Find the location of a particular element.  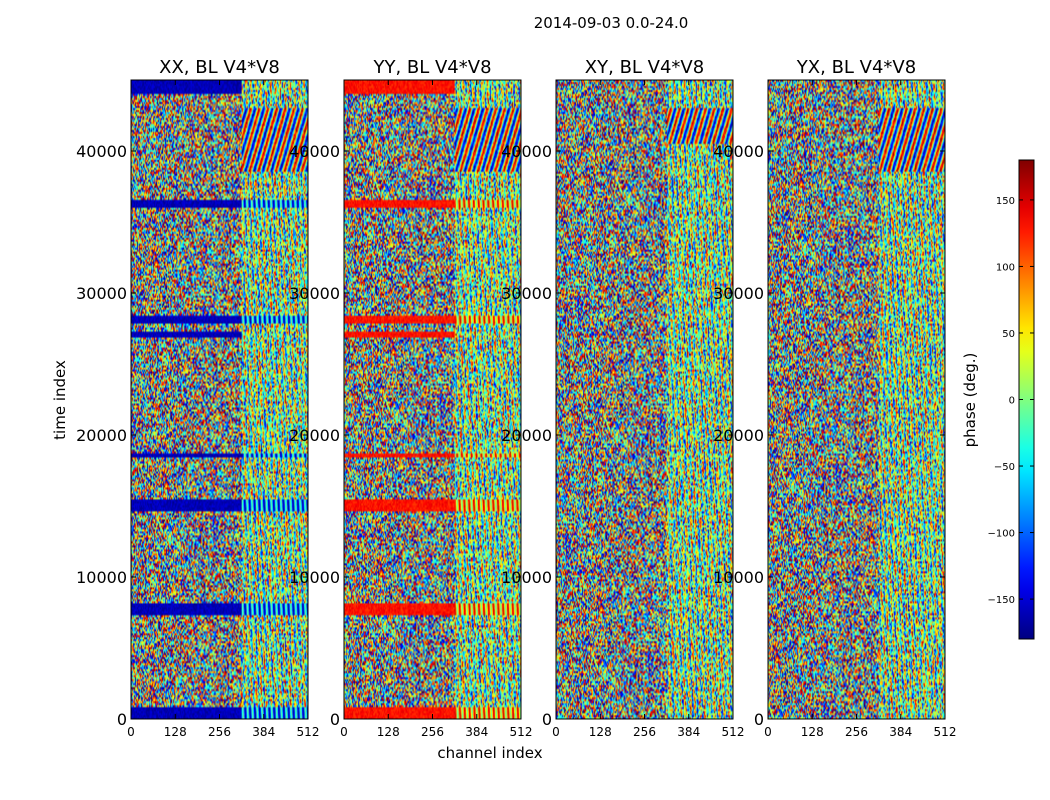

panel-title: YX, BL V4*V8 is located at coordinates (856, 67).